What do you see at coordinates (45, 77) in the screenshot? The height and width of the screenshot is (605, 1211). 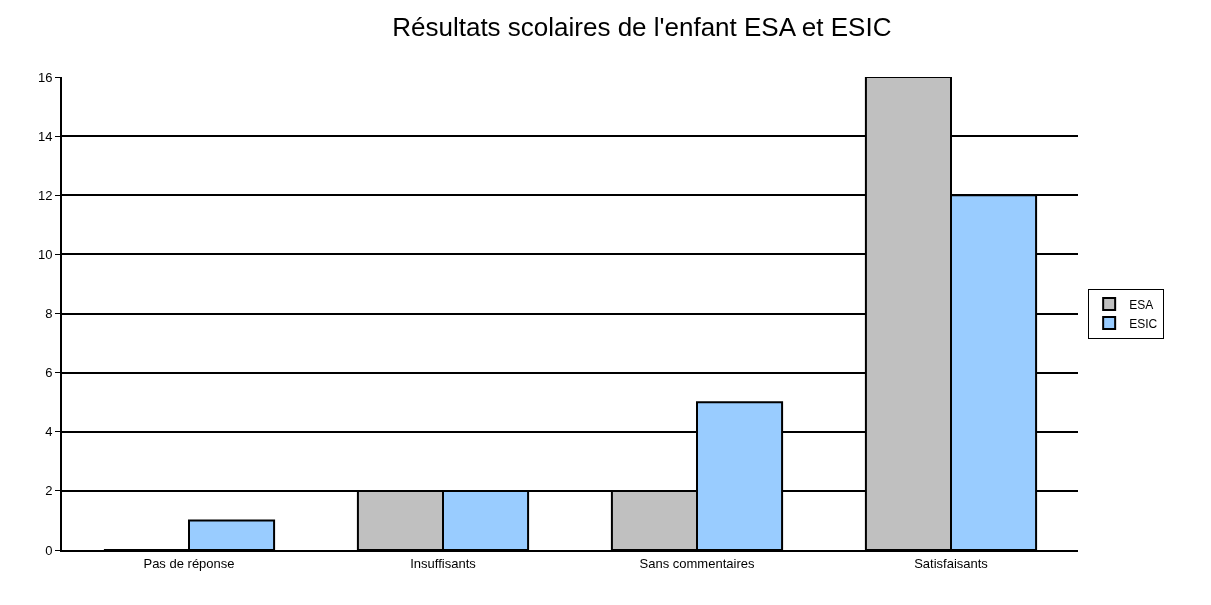 I see `y-tick-label: 16` at bounding box center [45, 77].